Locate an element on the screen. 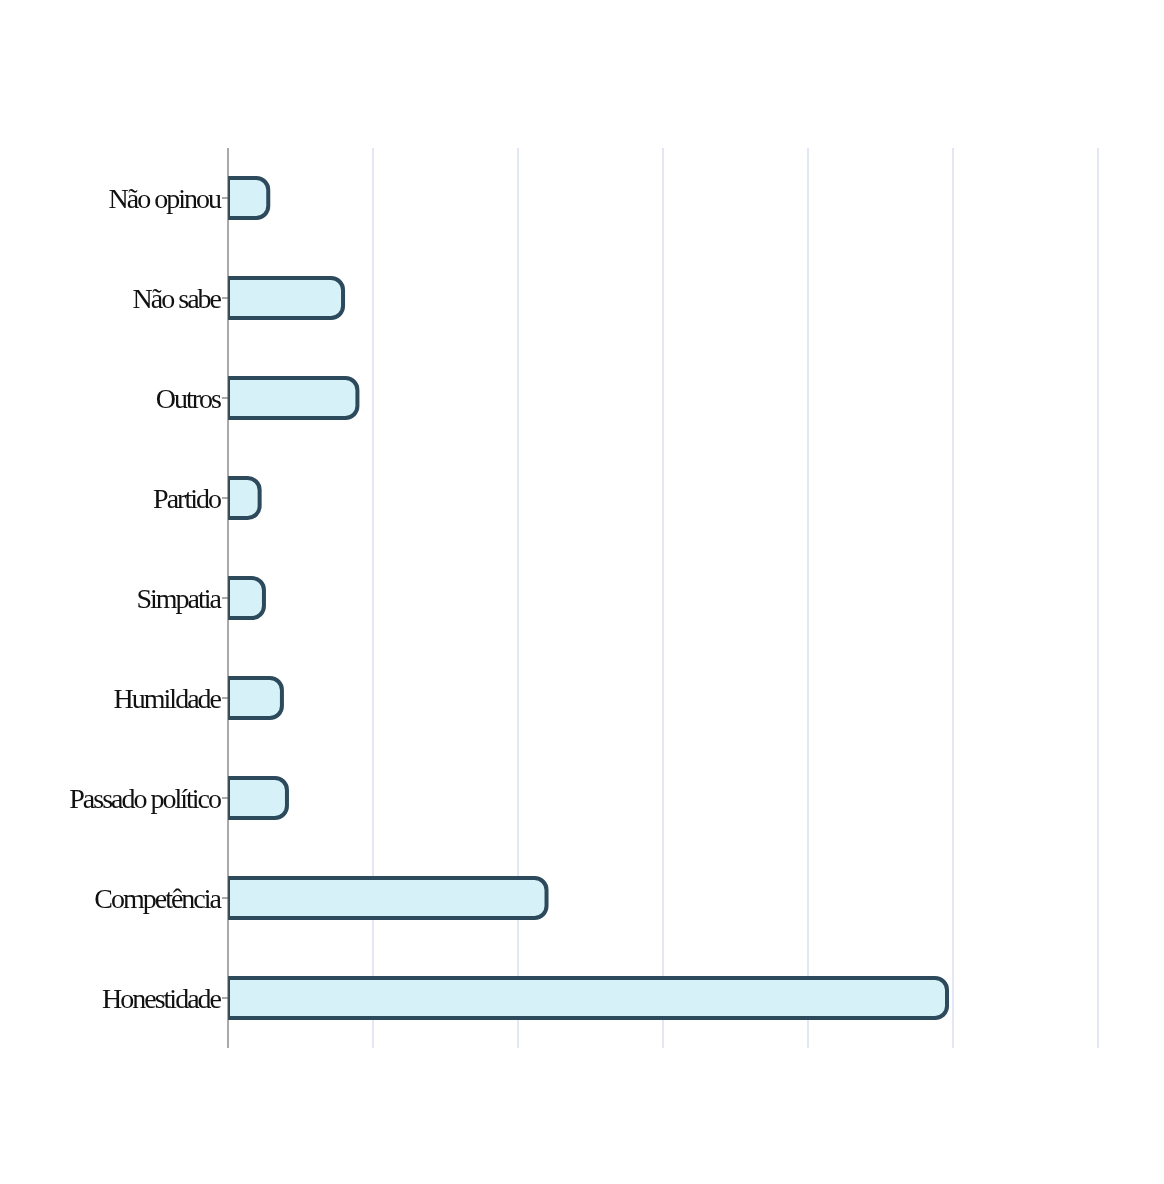  y-tick-label: Humildade is located at coordinates (167, 698).